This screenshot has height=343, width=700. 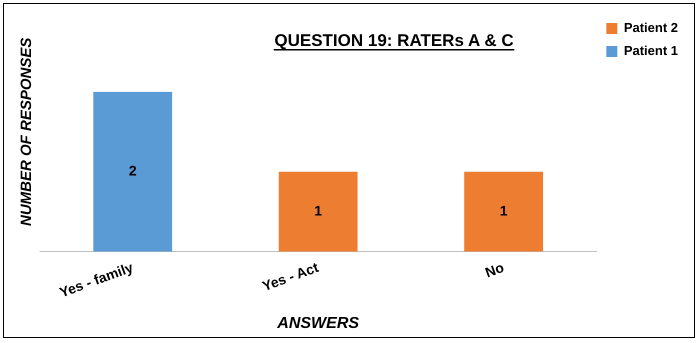 What do you see at coordinates (651, 28) in the screenshot?
I see `legend-label: Patient 2` at bounding box center [651, 28].